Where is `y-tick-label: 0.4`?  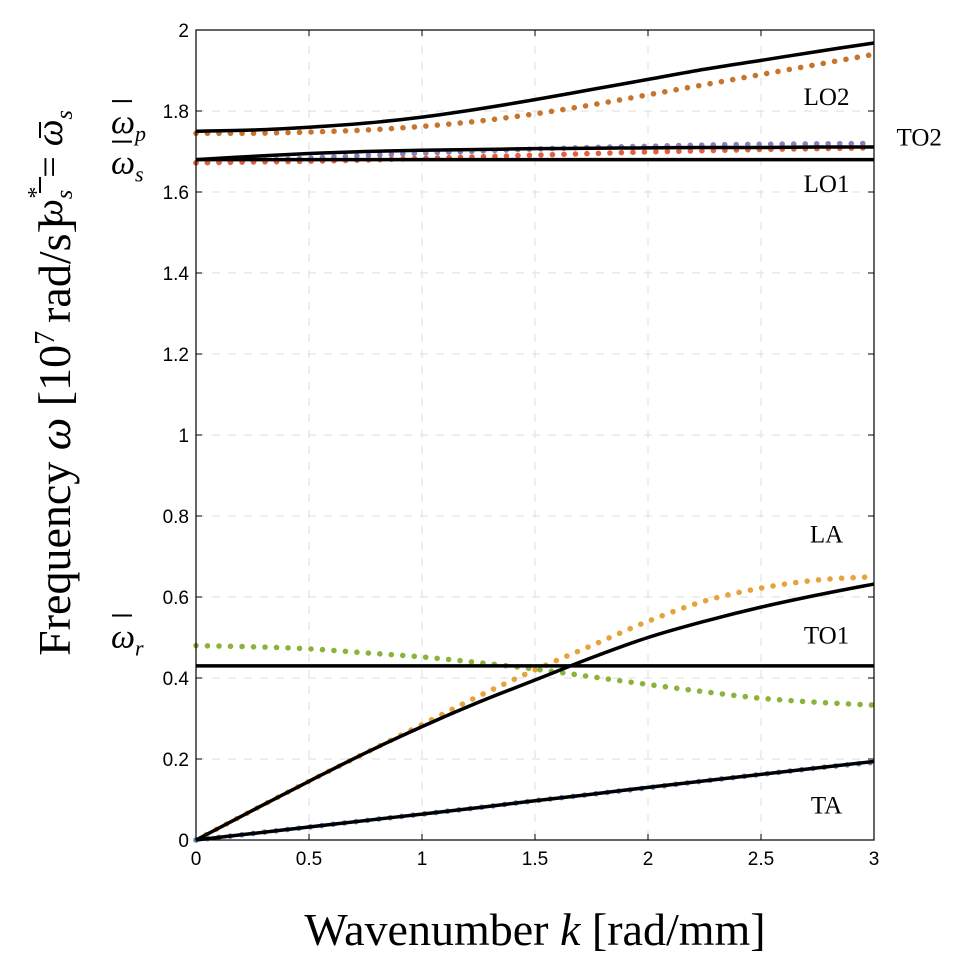
y-tick-label: 0.4 is located at coordinates (176, 679).